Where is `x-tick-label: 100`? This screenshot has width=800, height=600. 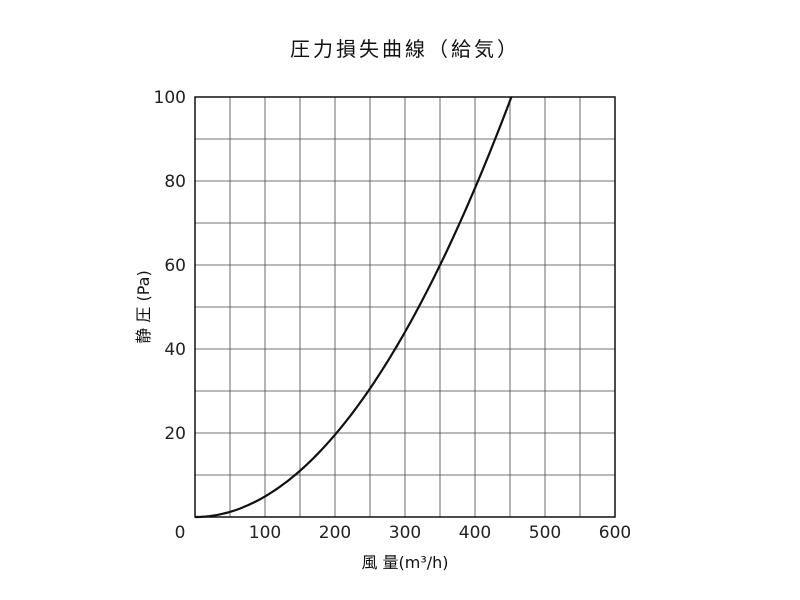
x-tick-label: 100 is located at coordinates (265, 533).